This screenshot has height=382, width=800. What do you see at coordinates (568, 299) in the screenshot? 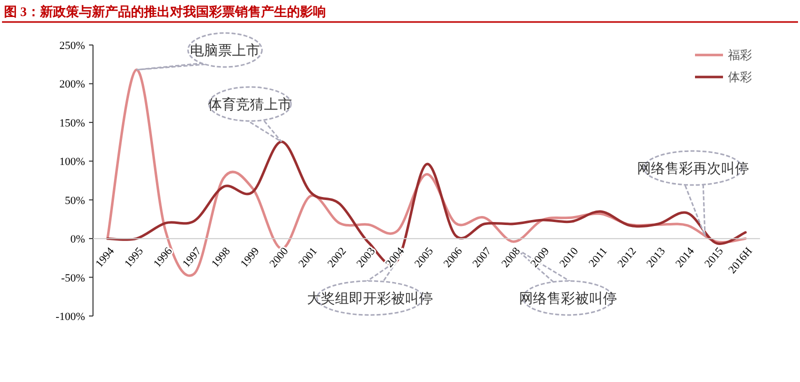
I see `annotation: 网络售彩被叫停` at bounding box center [568, 299].